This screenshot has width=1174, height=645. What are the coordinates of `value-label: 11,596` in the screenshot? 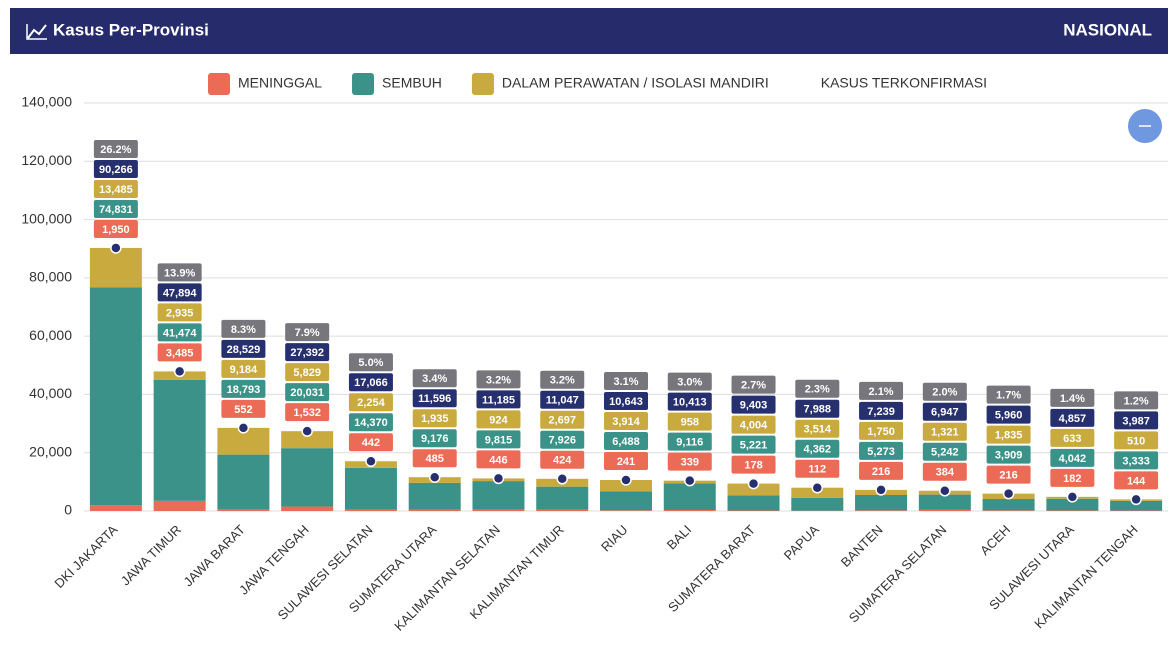 It's located at (434, 399).